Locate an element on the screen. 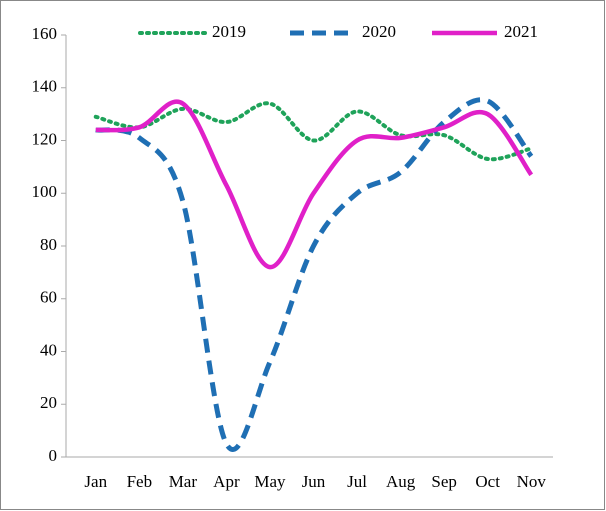 The image size is (606, 511). x-tick-label: Oct is located at coordinates (487, 481).